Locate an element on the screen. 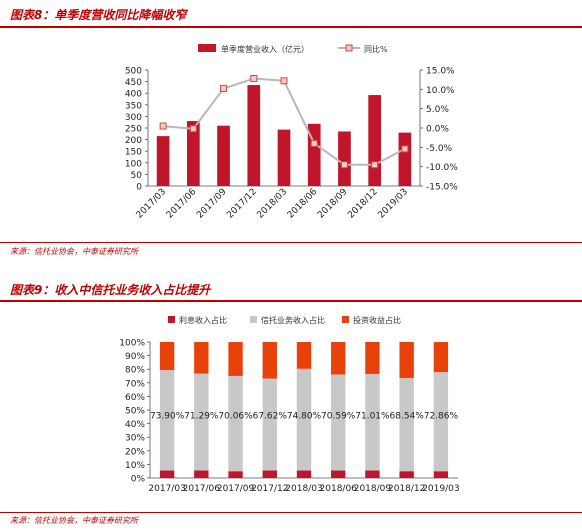 This screenshot has width=582, height=530. legend-label-yoy: 同比% is located at coordinates (376, 49).